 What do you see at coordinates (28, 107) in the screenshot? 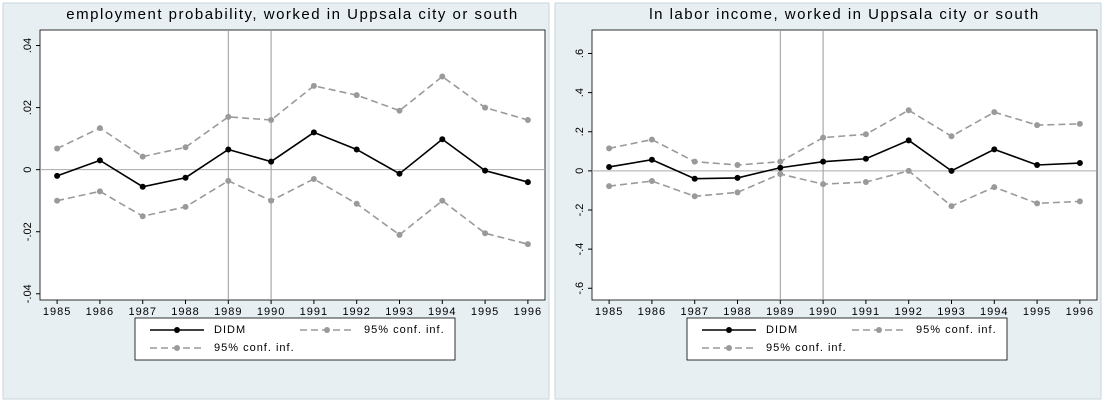
I see `y-tick-label: .02` at bounding box center [28, 107].